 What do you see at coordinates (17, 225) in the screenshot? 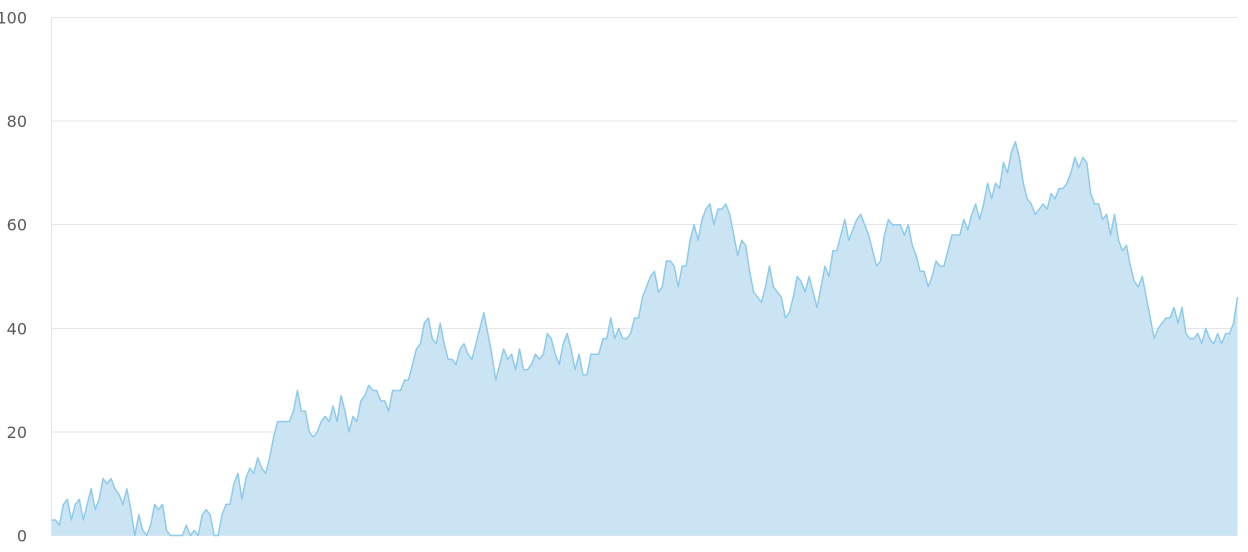
I see `y-tick-label-60: 60` at bounding box center [17, 225].